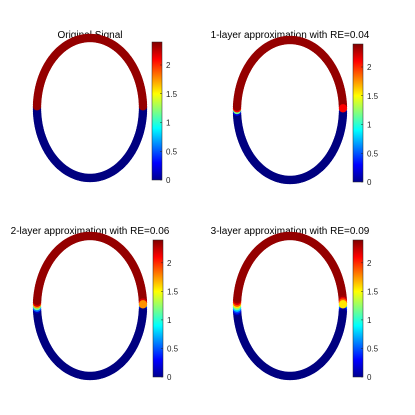 This screenshot has width=415, height=415. I want to click on panel-title: 1-layer approximation with RE=0.04, so click(290, 35).